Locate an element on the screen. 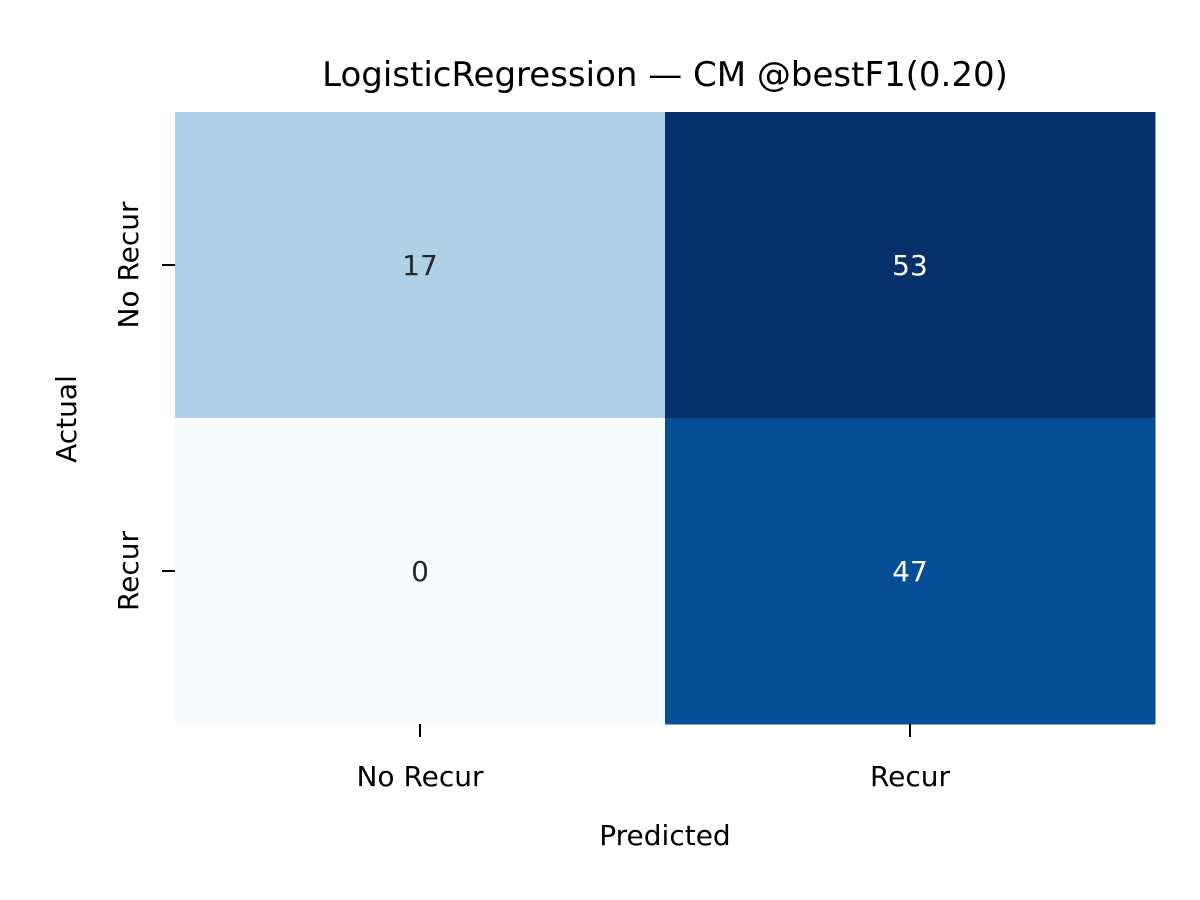  x-axis-ticks: No Recur Recur is located at coordinates (653, 758).